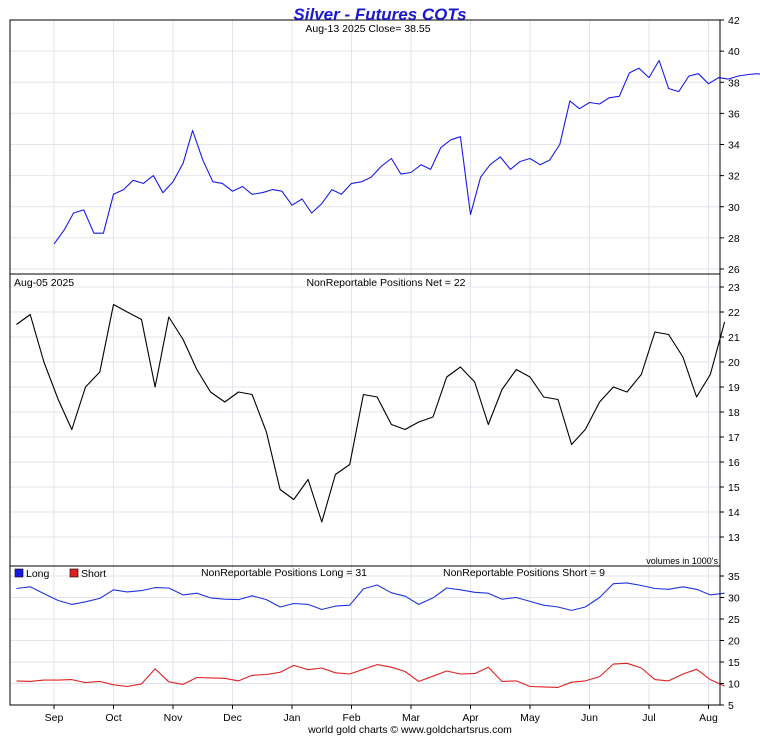  I want to click on y-tick-label: 25, so click(734, 620).